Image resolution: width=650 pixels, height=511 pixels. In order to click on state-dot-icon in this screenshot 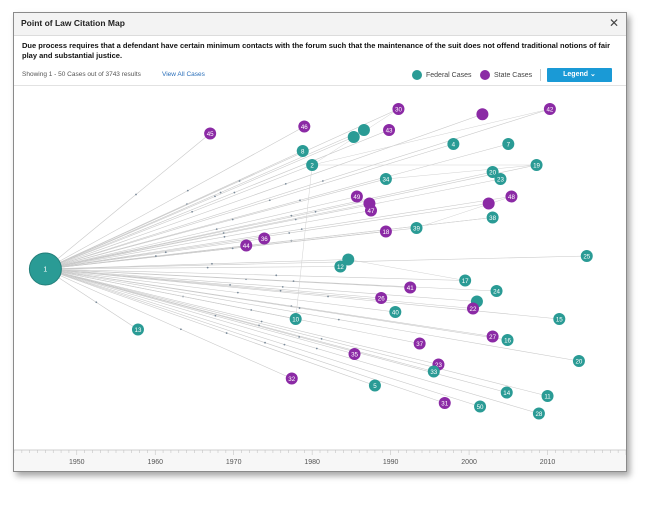, I will do `click(485, 75)`.